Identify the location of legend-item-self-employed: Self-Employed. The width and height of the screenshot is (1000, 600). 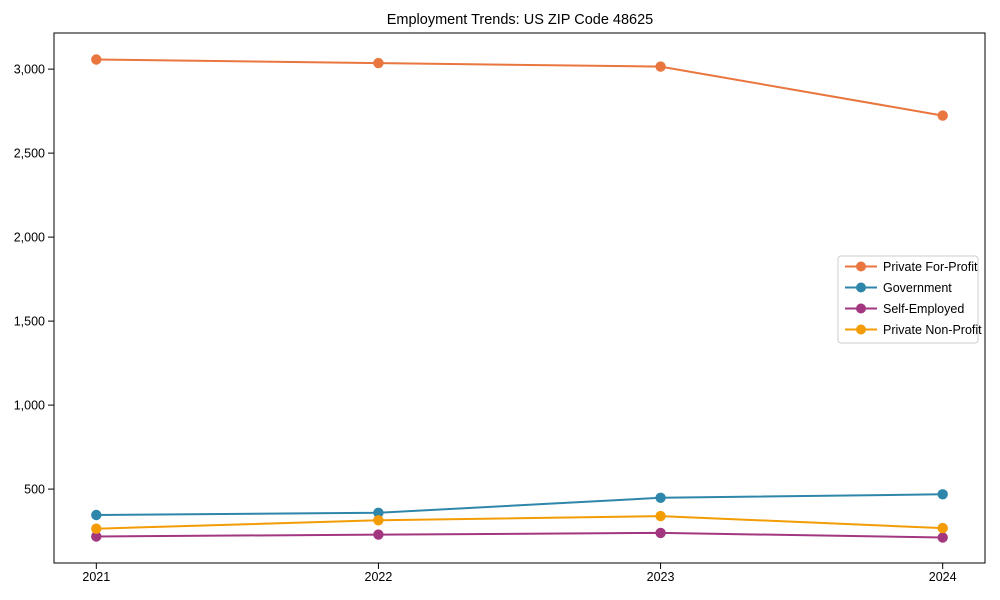
(904, 309).